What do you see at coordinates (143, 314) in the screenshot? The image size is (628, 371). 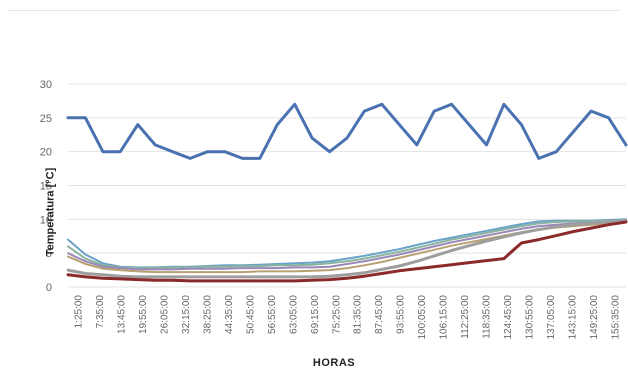 I see `x-tick-label: 19:55:00` at bounding box center [143, 314].